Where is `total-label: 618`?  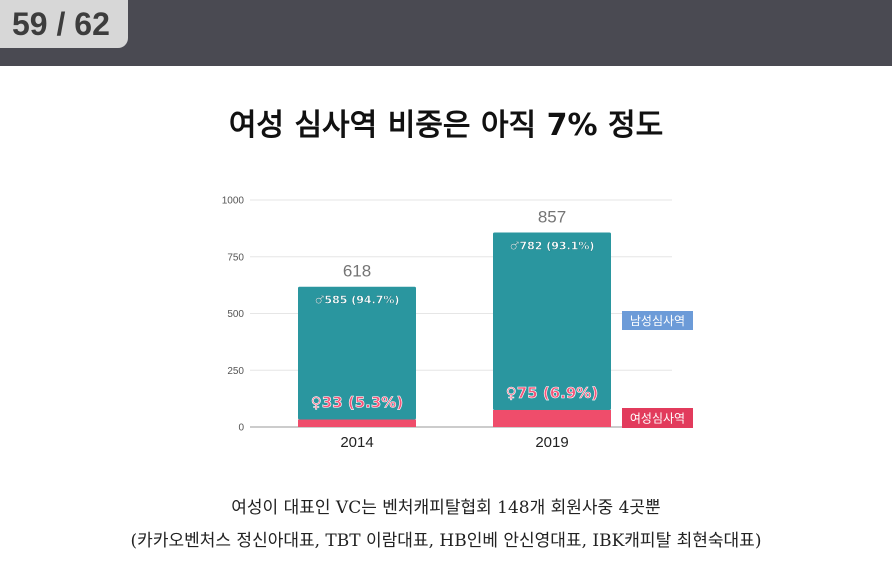
total-label: 618 is located at coordinates (357, 271).